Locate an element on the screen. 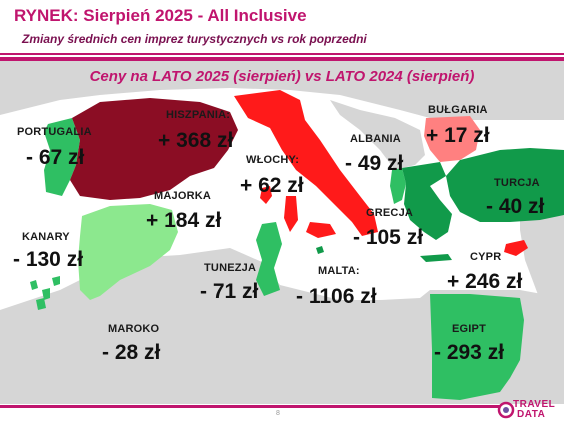 The image size is (564, 423). label-grecja: GRECJA is located at coordinates (390, 213).